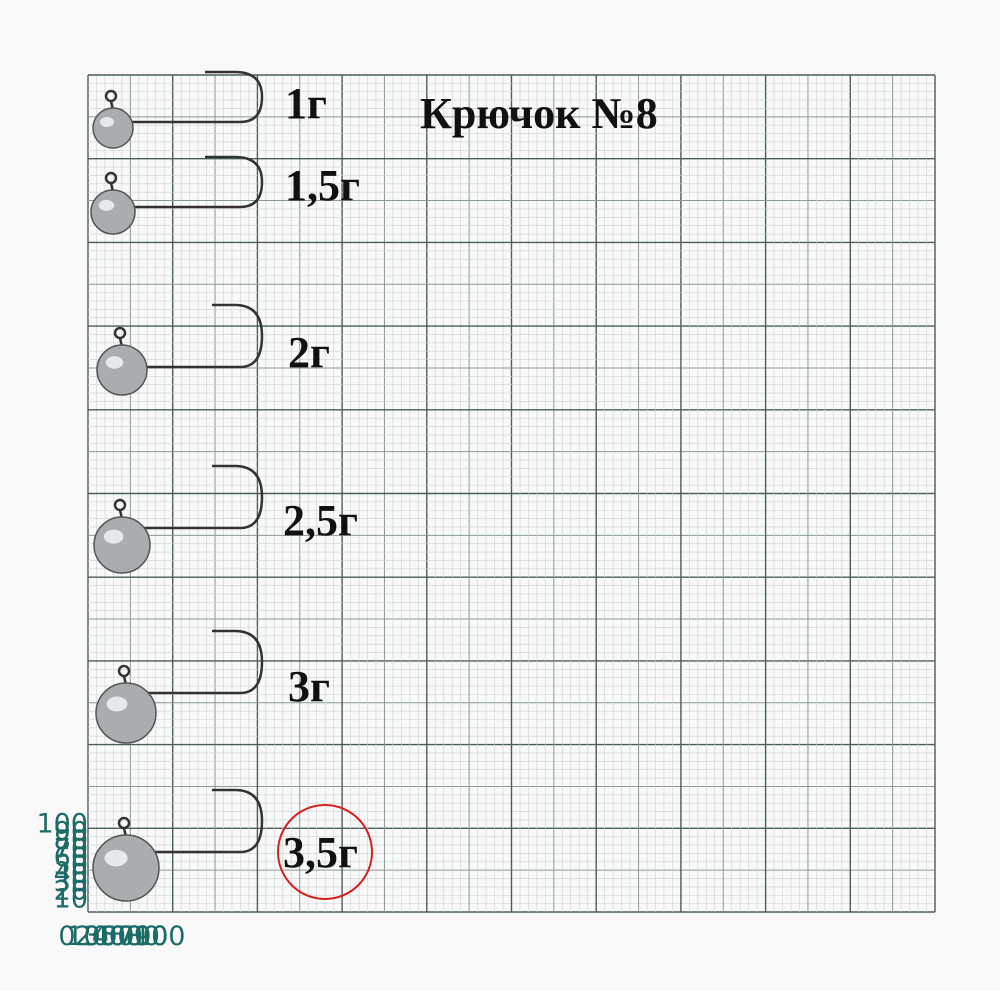 Image resolution: width=1000 pixels, height=991 pixels. I want to click on weight-label: 1,5г, so click(322, 185).